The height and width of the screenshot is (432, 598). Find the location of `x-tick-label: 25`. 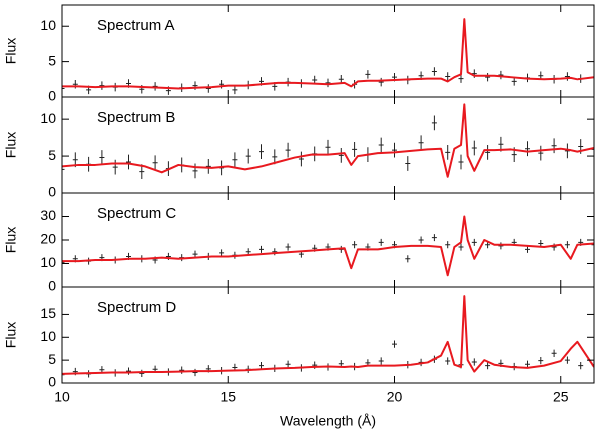

x-tick-label: 25 is located at coordinates (561, 397).